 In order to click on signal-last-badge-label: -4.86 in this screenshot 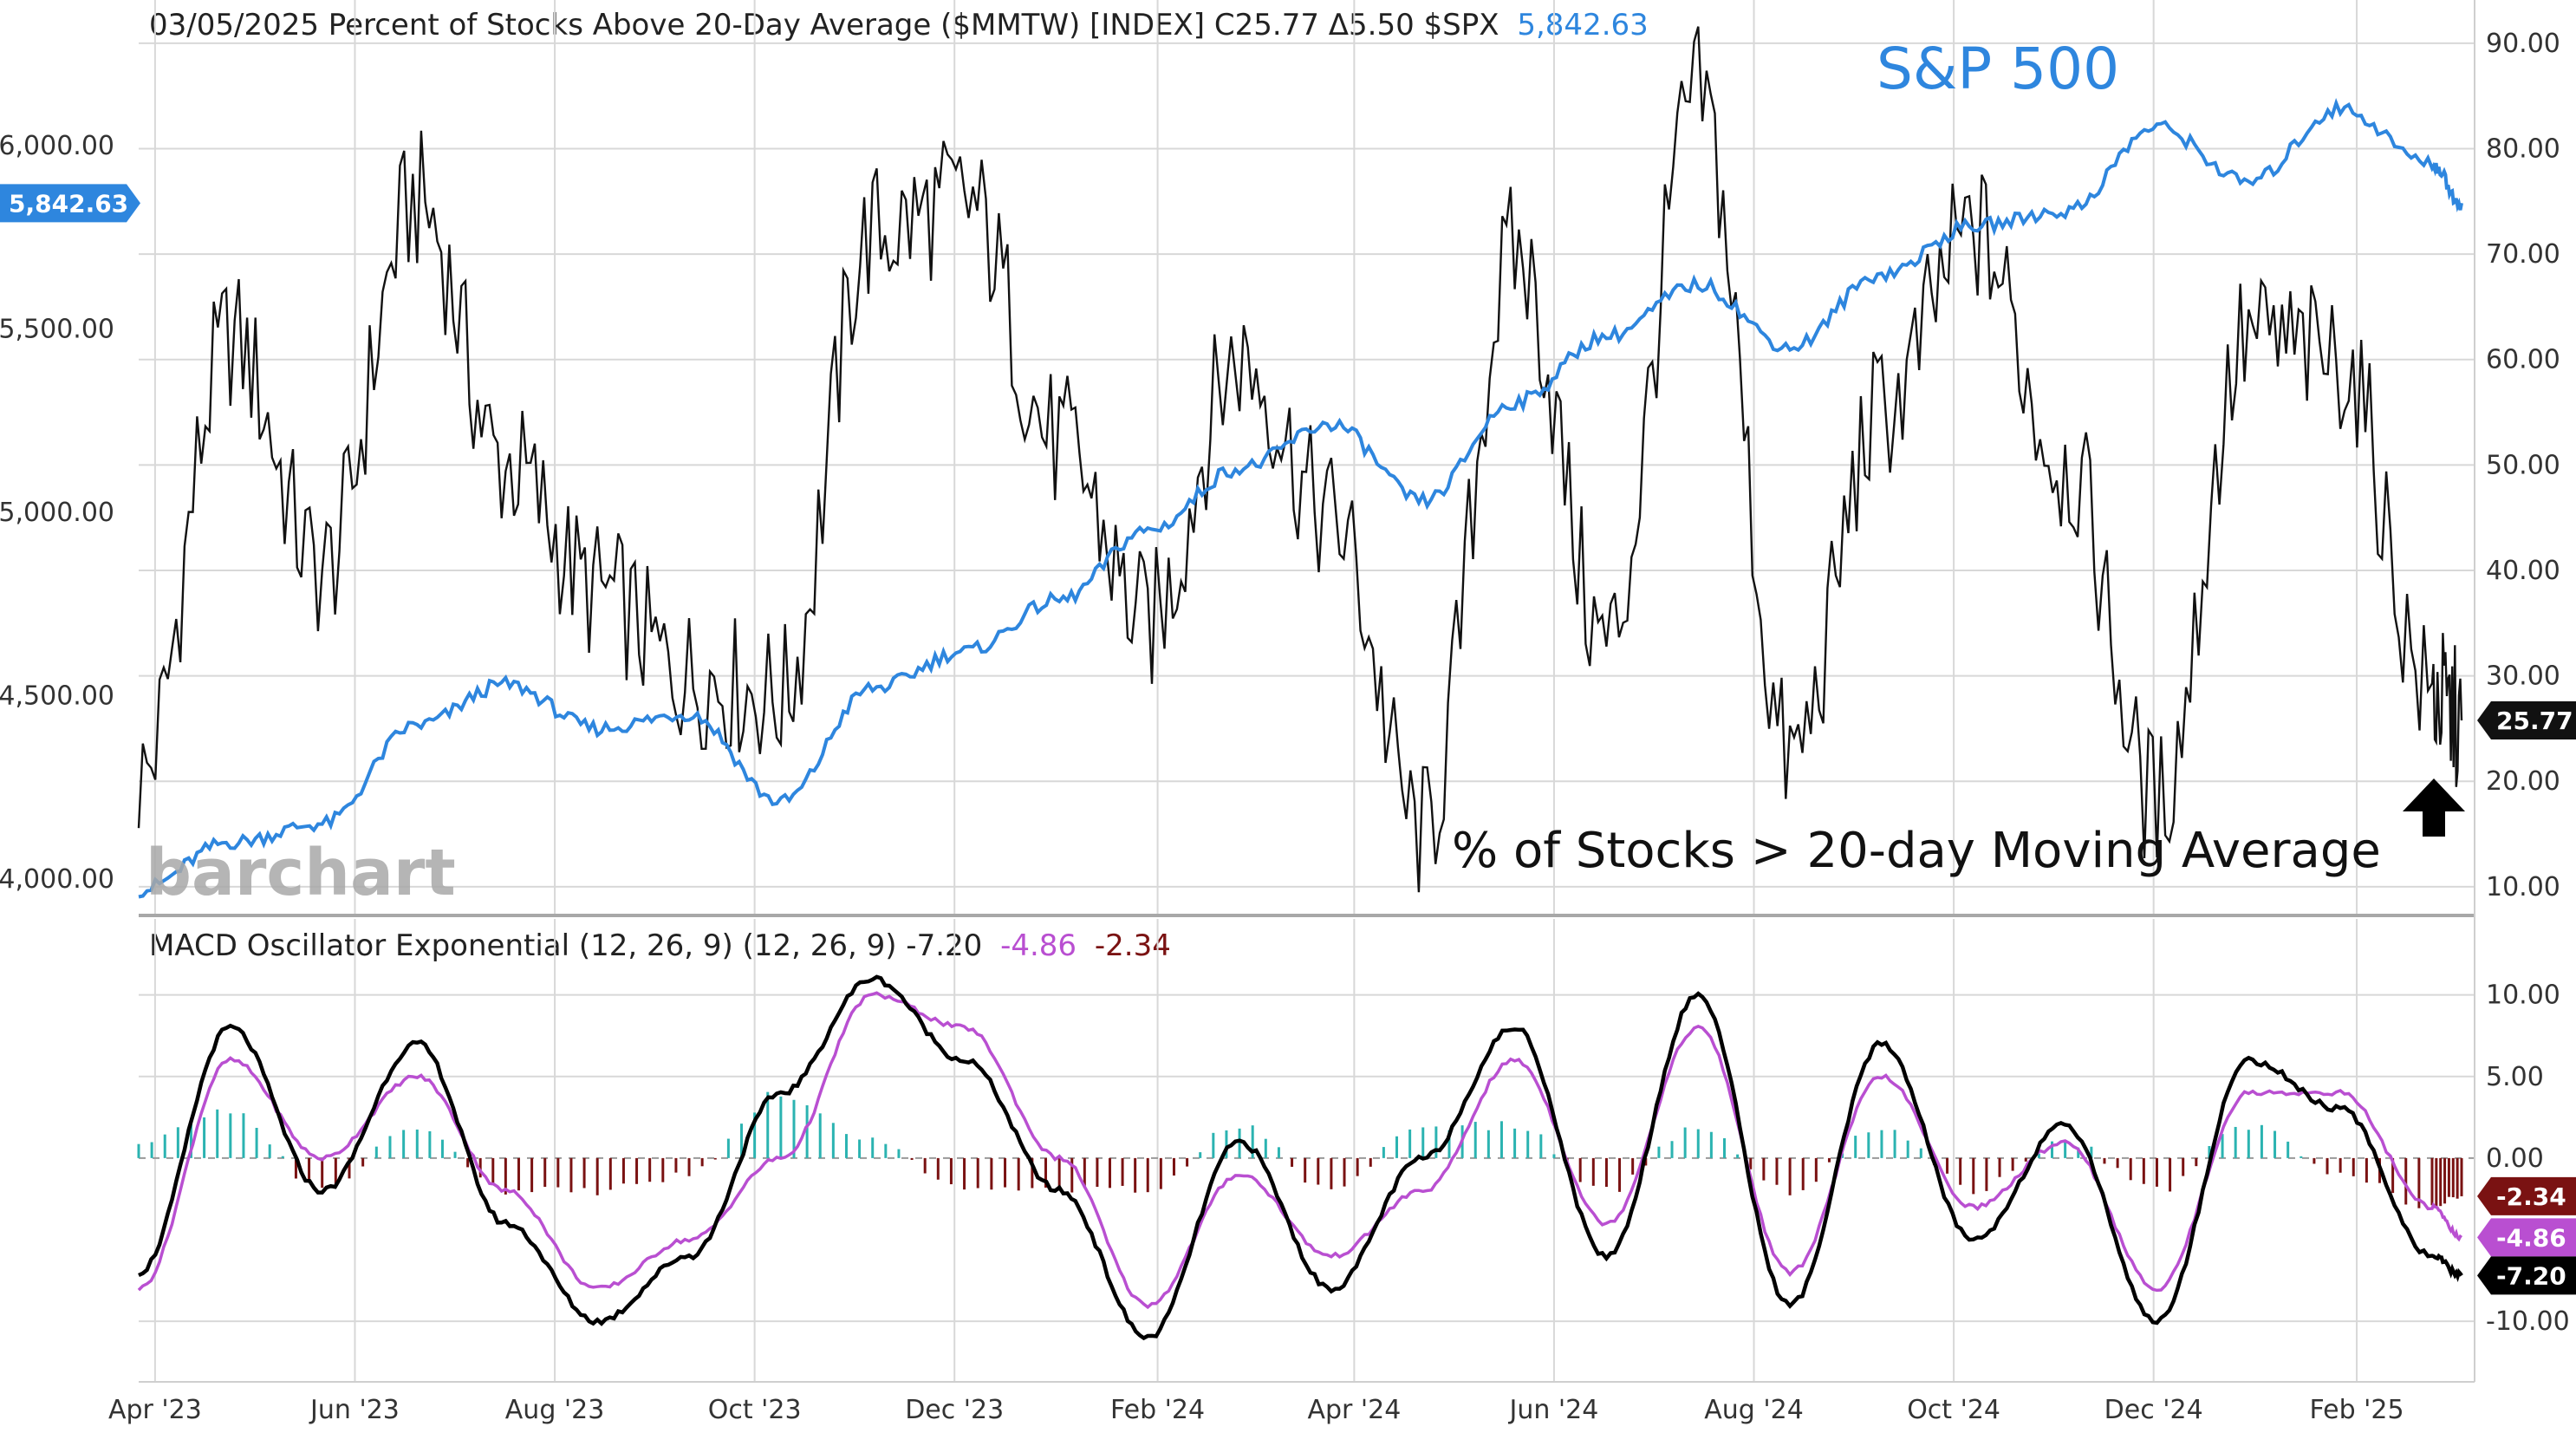, I will do `click(2531, 1238)`.